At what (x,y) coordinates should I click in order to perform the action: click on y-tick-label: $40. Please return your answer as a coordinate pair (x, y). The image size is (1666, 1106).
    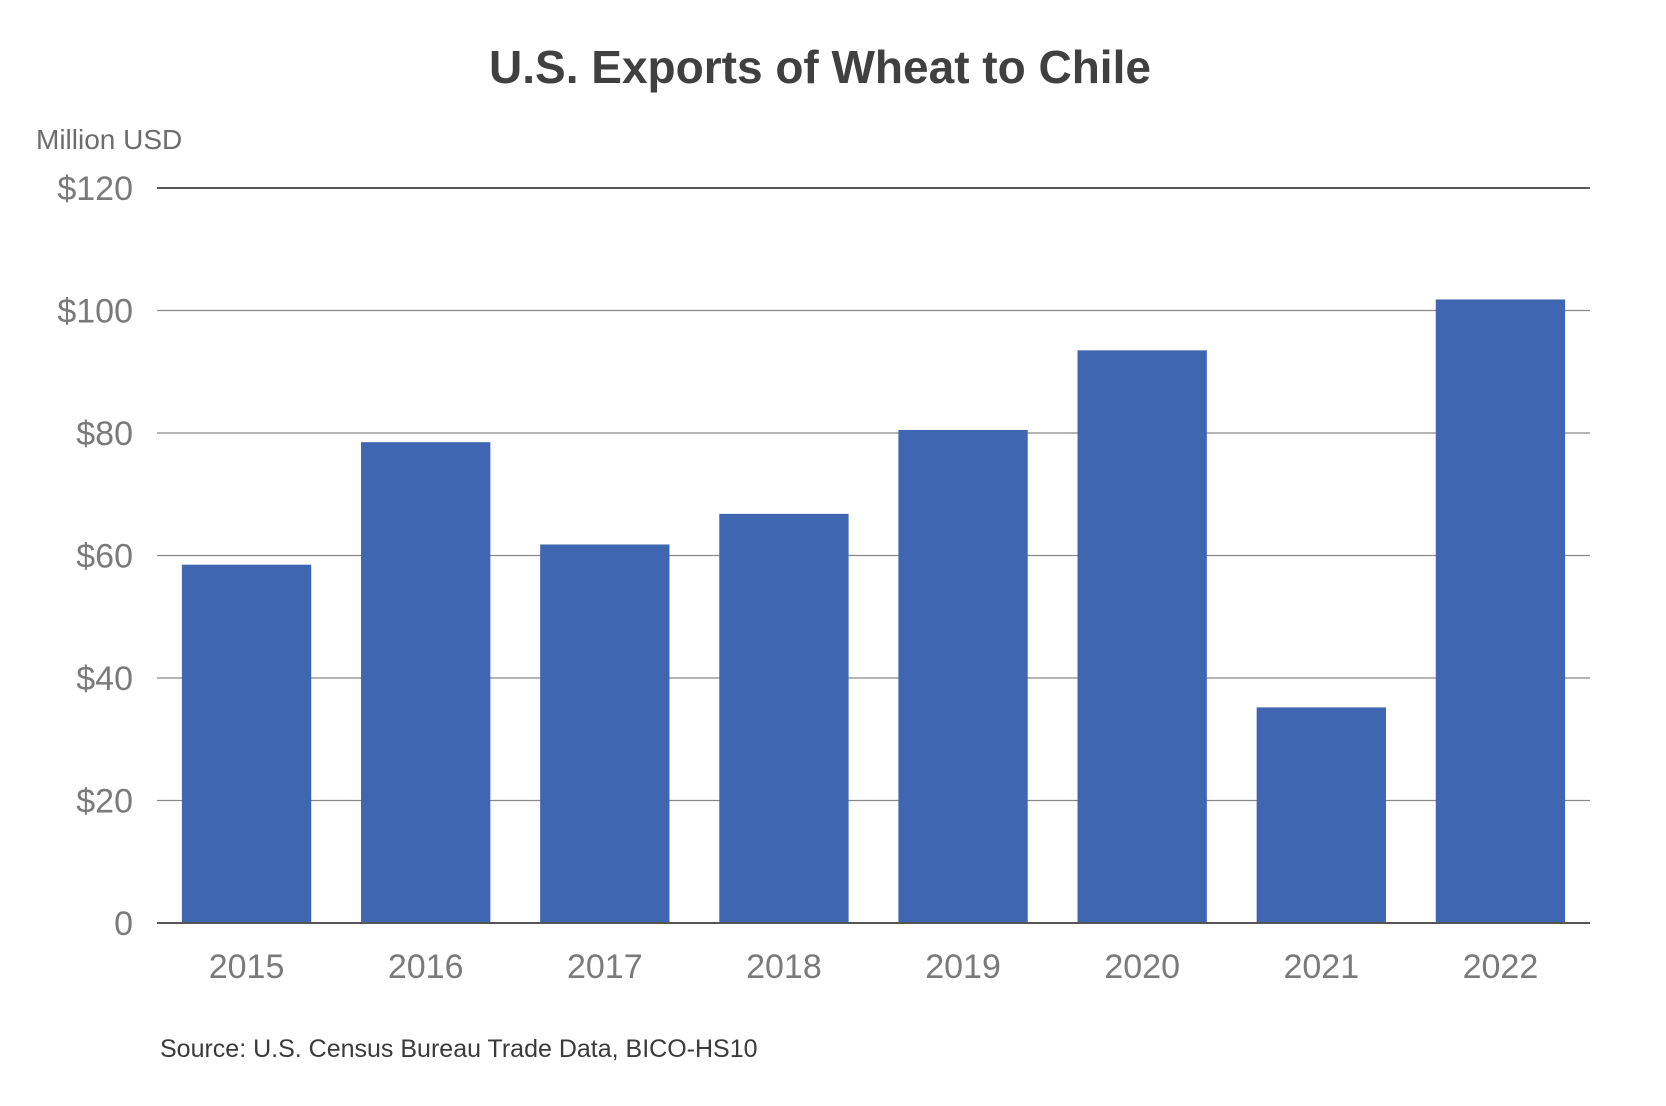
    Looking at the image, I should click on (104, 679).